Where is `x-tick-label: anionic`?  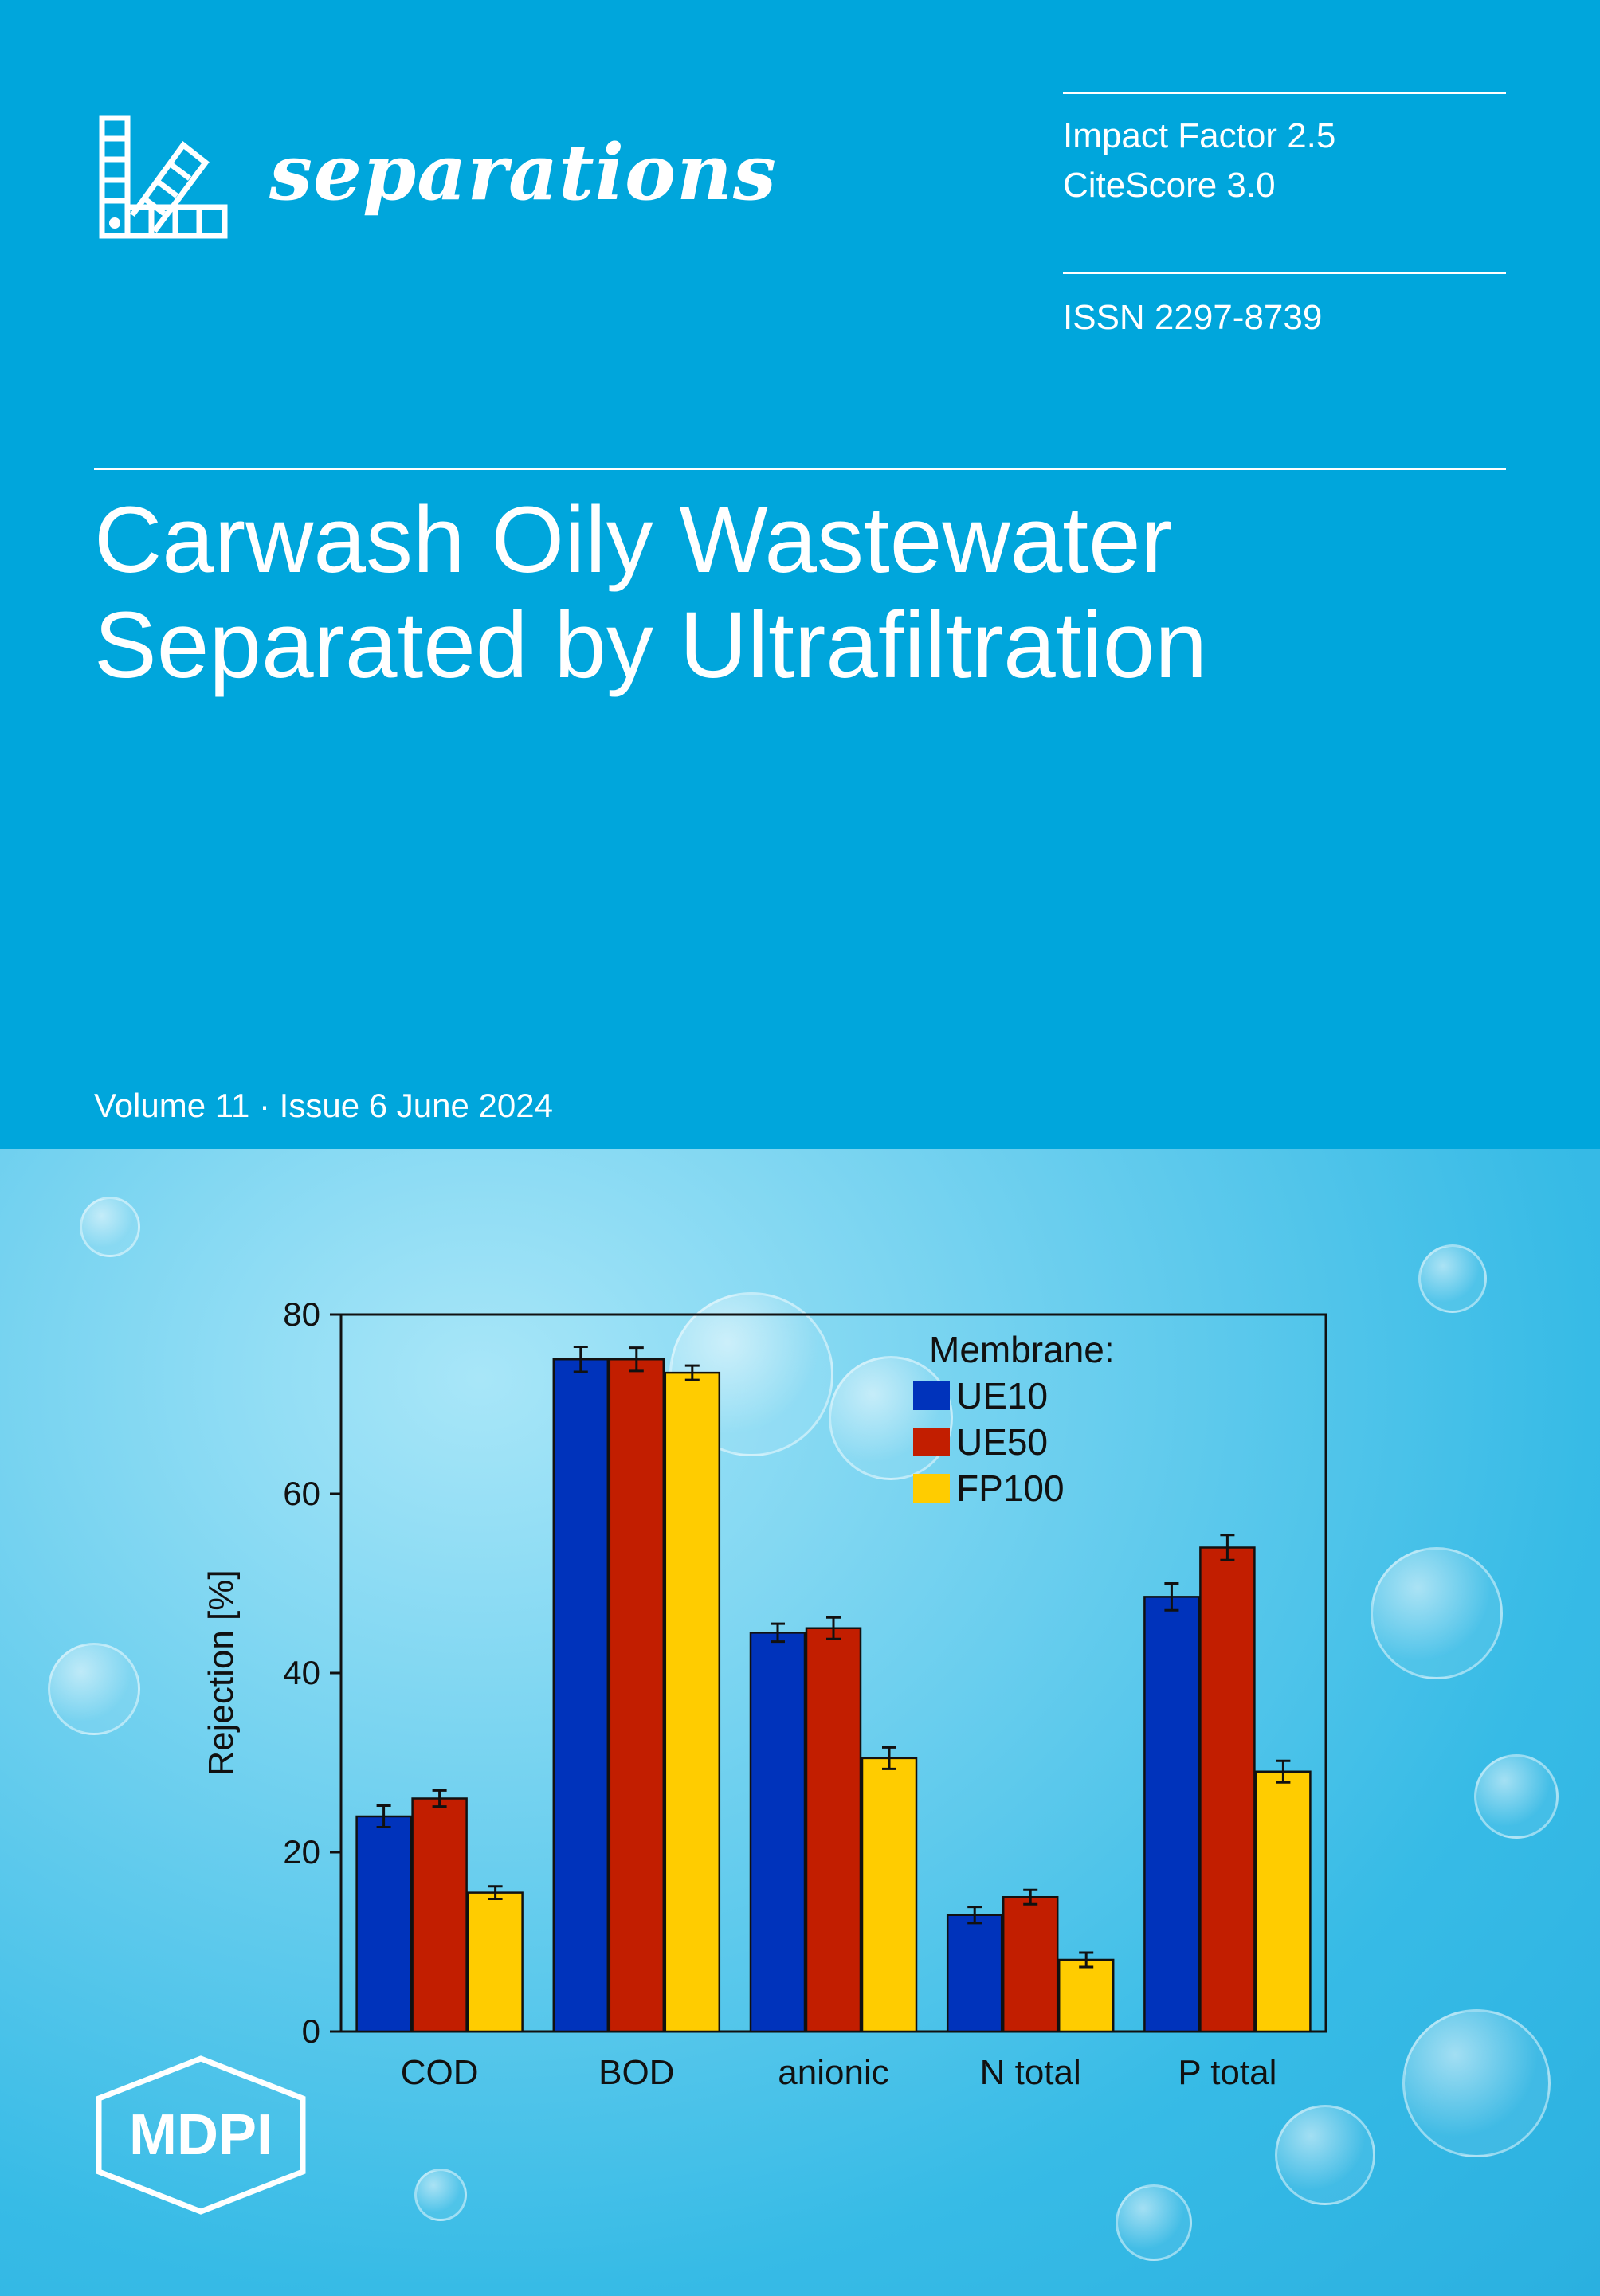
x-tick-label: anionic is located at coordinates (833, 2073).